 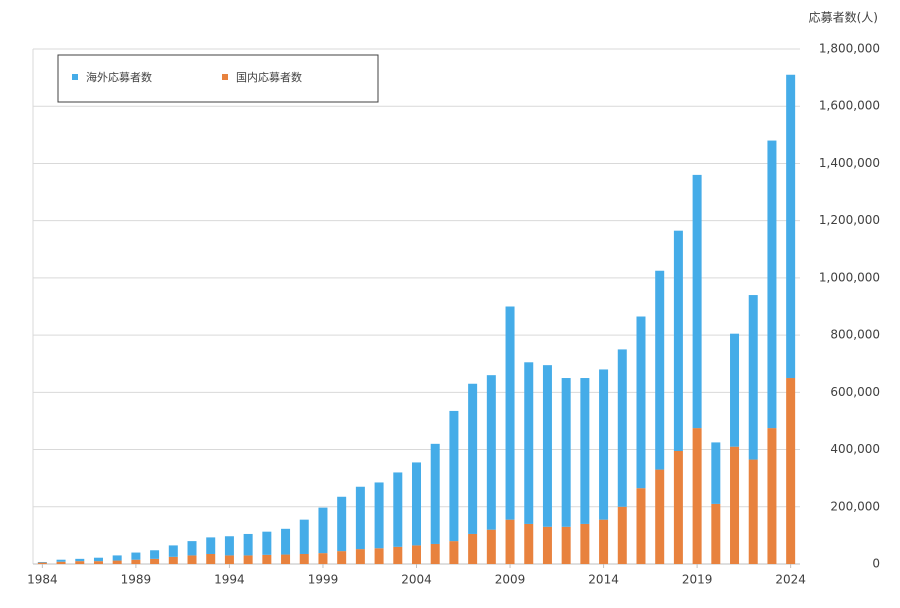 I want to click on y-tick-label: 1,200,000, so click(x=849, y=220).